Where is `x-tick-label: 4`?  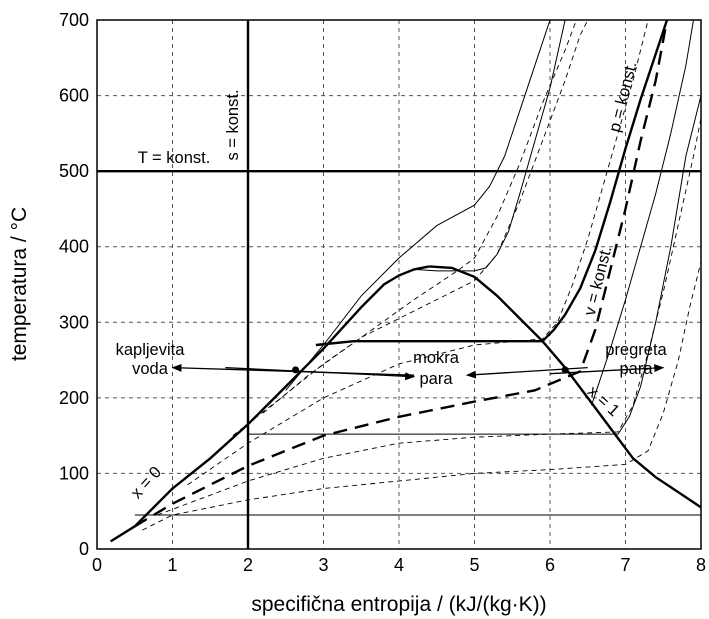 x-tick-label: 4 is located at coordinates (399, 565).